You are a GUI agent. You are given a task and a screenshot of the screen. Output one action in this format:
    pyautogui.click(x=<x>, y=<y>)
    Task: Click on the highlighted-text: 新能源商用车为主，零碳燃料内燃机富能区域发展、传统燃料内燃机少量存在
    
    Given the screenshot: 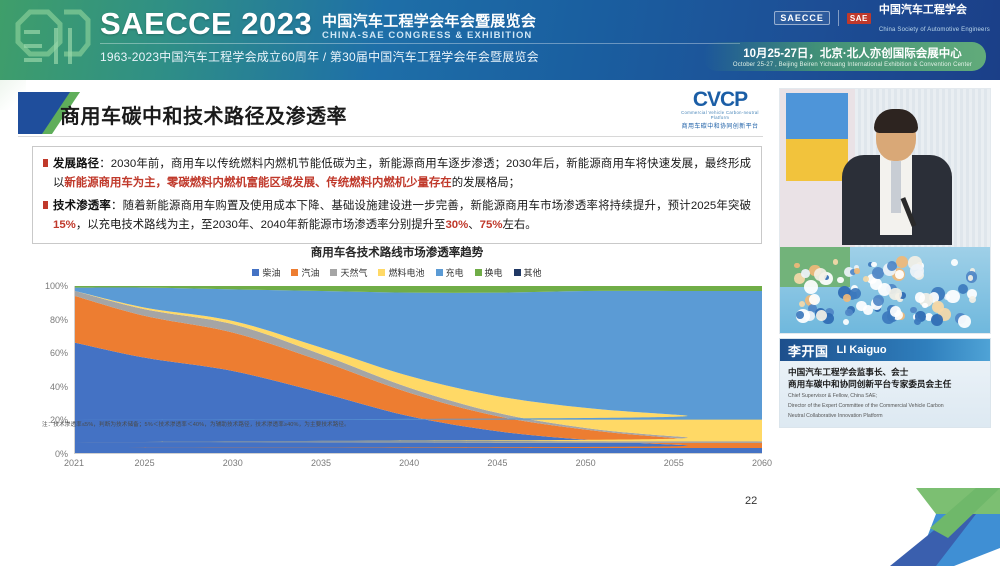 What is the action you would take?
    pyautogui.click(x=258, y=183)
    